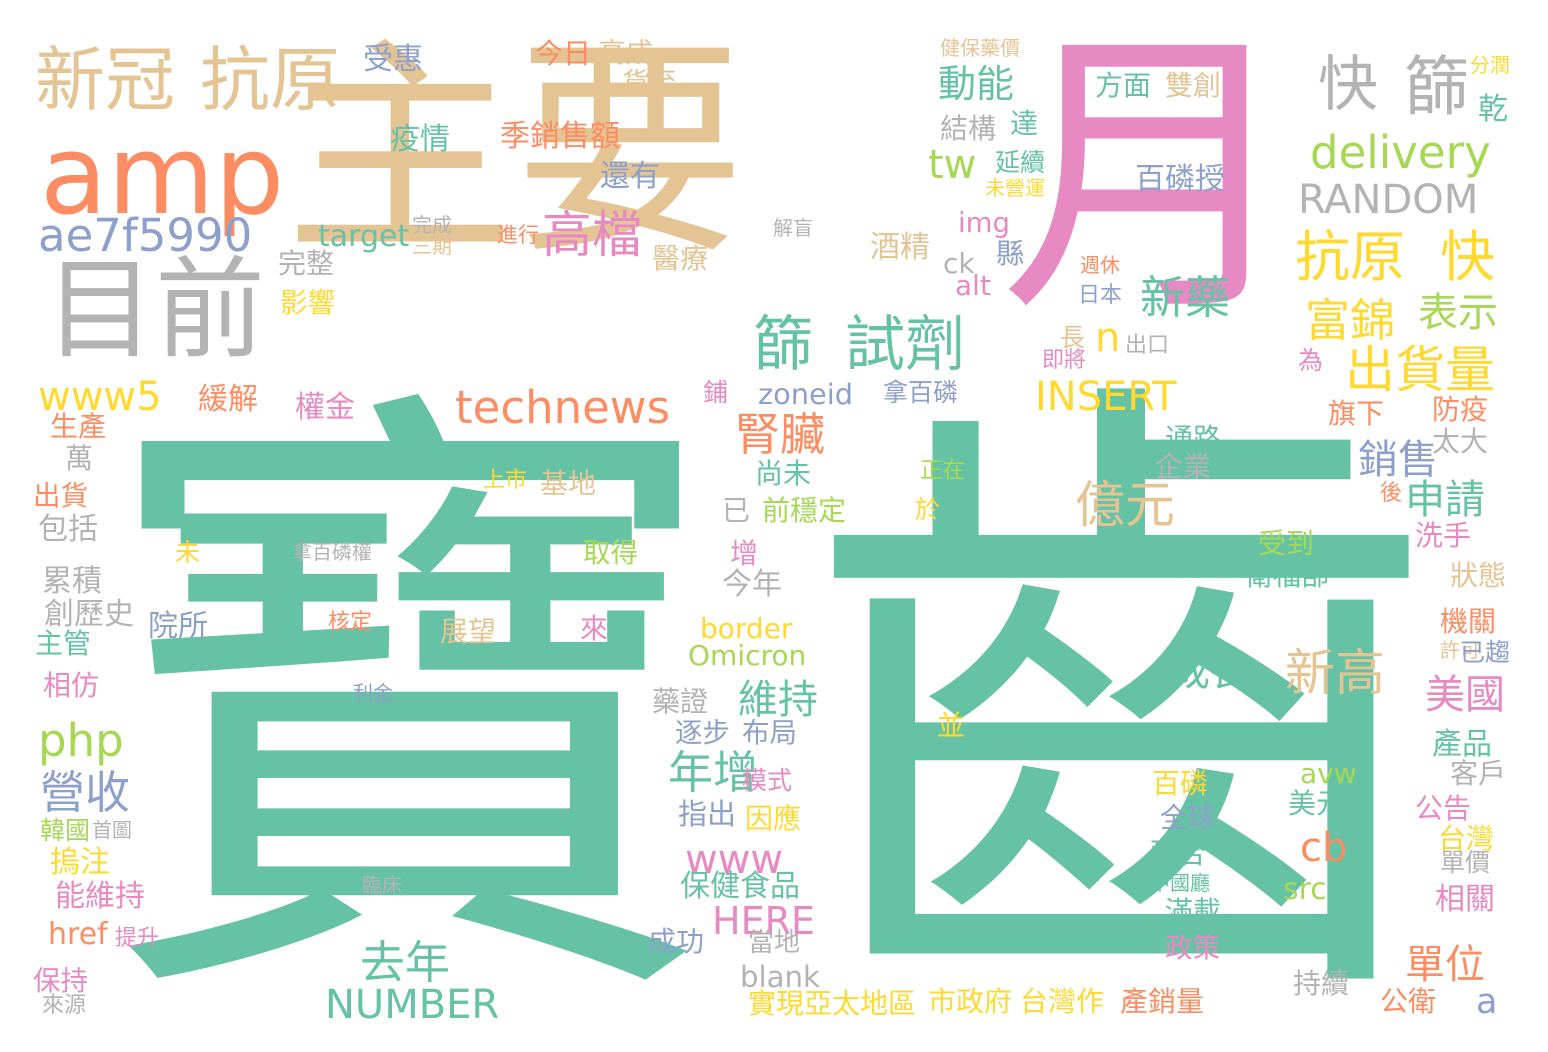 The height and width of the screenshot is (1052, 1548). Describe the element at coordinates (68, 529) in the screenshot. I see `word-5305-62ec: 包括` at that location.